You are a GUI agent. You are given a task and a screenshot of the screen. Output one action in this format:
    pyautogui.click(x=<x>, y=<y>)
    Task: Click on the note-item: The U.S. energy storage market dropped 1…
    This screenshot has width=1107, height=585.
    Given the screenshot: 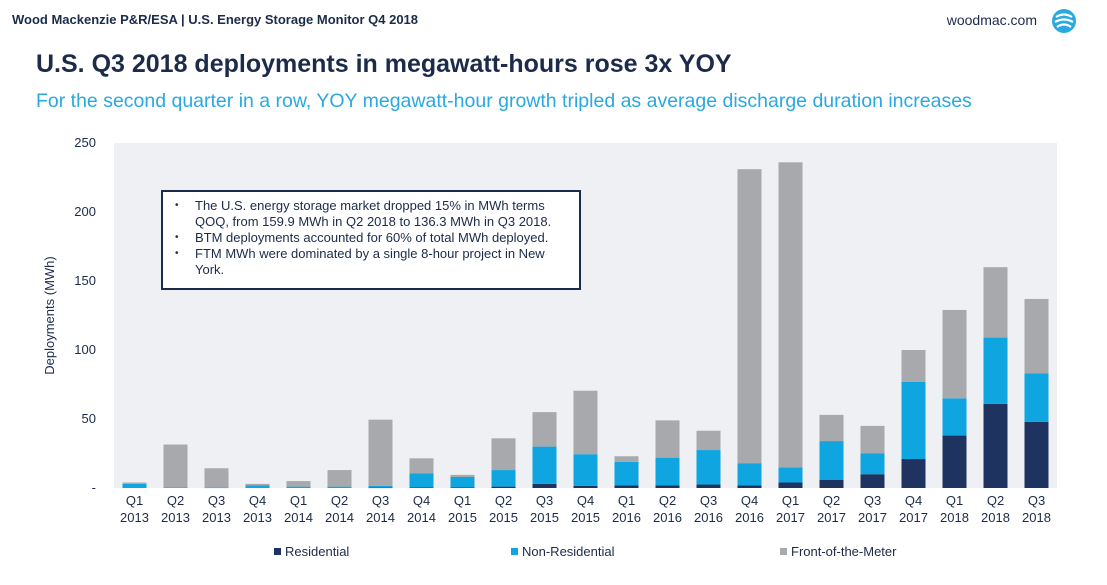 What is the action you would take?
    pyautogui.click(x=370, y=214)
    